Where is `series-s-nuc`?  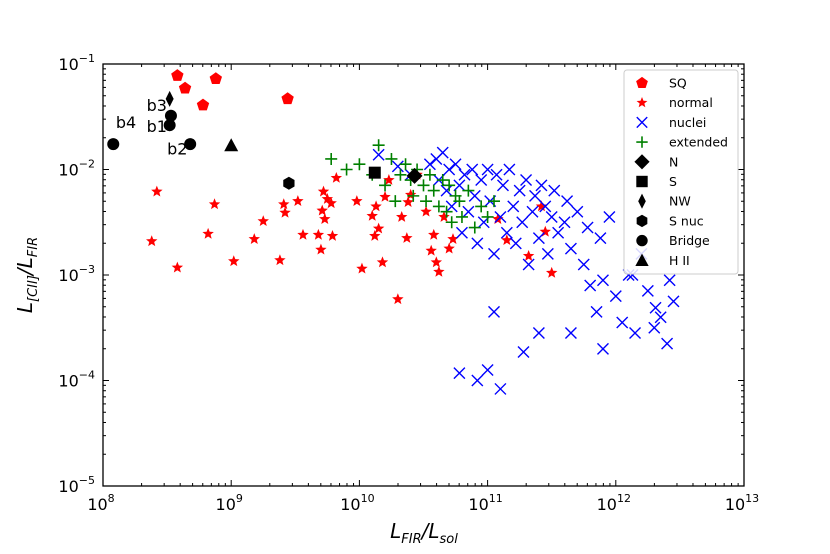 series-s-nuc is located at coordinates (289, 183).